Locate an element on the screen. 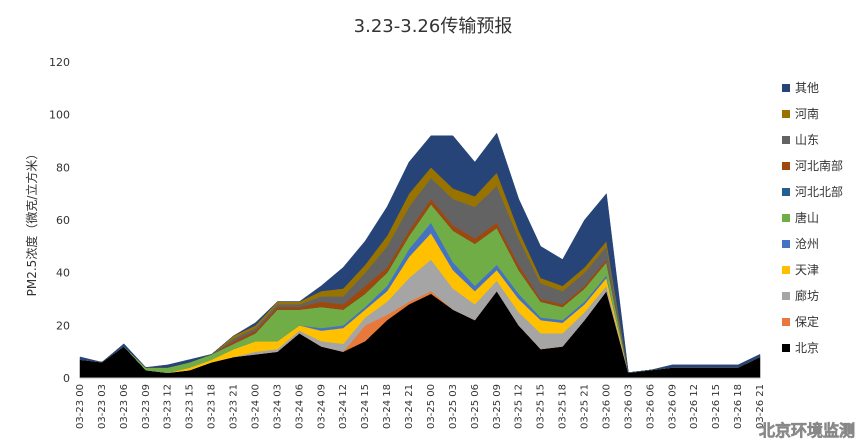  x-tick-03-25-18: 03-25 18 is located at coordinates (563, 406).